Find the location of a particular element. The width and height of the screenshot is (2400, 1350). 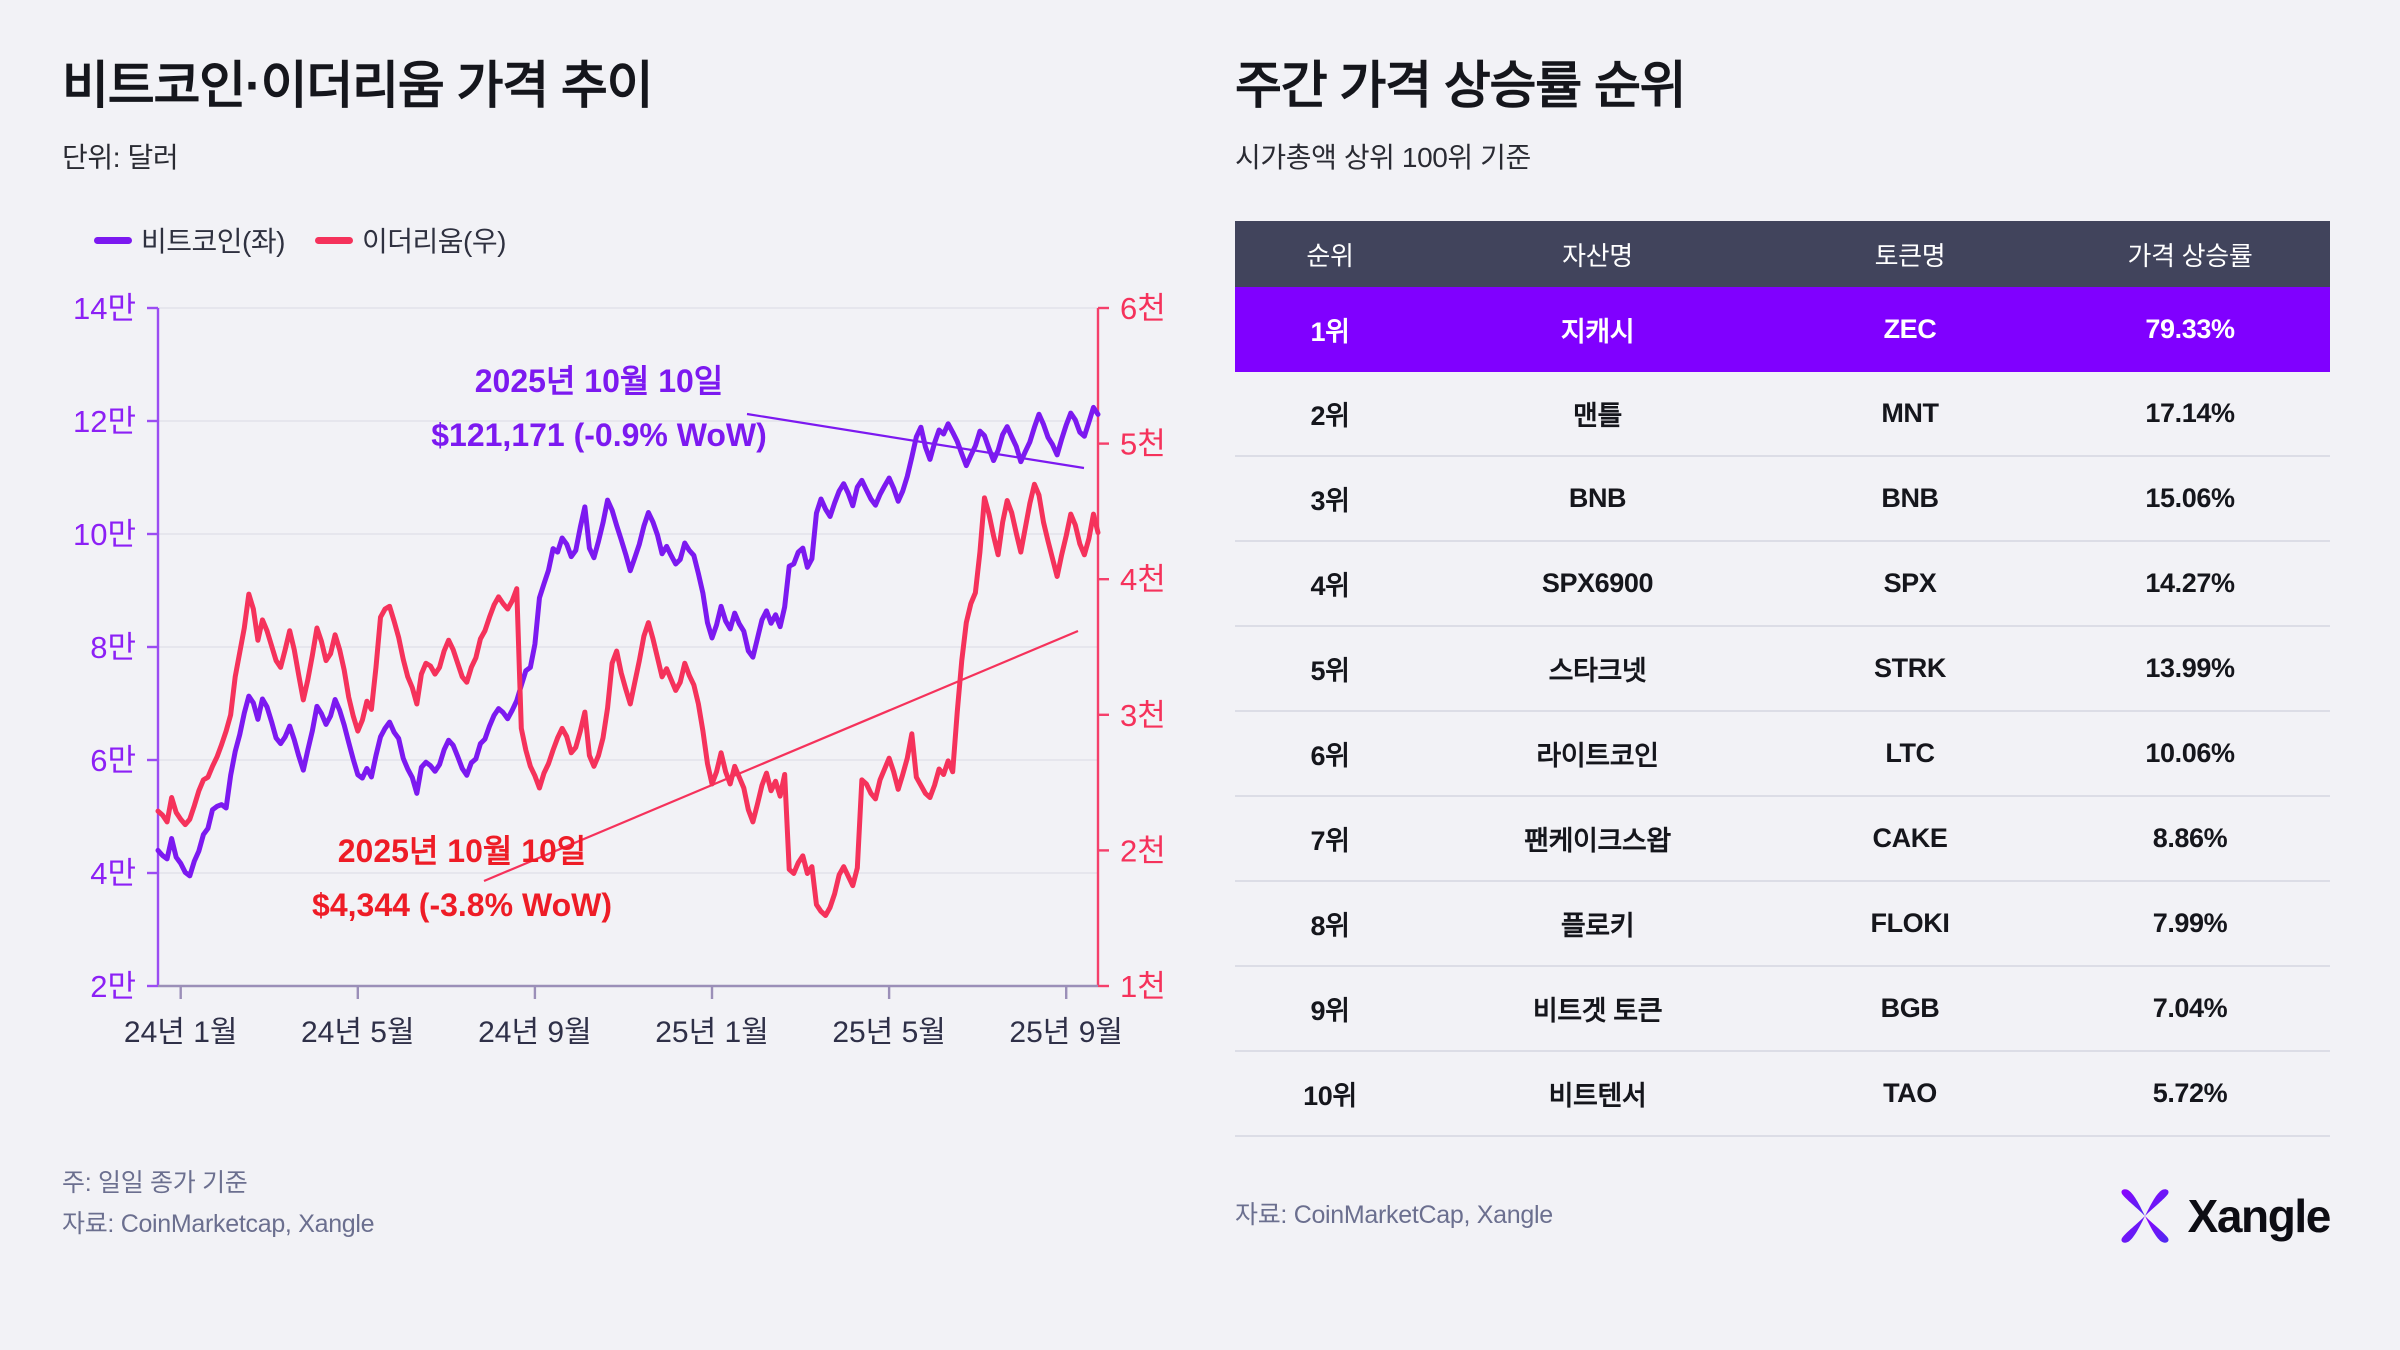

table-row: 2위 맨틀 MNT 17.14% is located at coordinates (1782, 415).